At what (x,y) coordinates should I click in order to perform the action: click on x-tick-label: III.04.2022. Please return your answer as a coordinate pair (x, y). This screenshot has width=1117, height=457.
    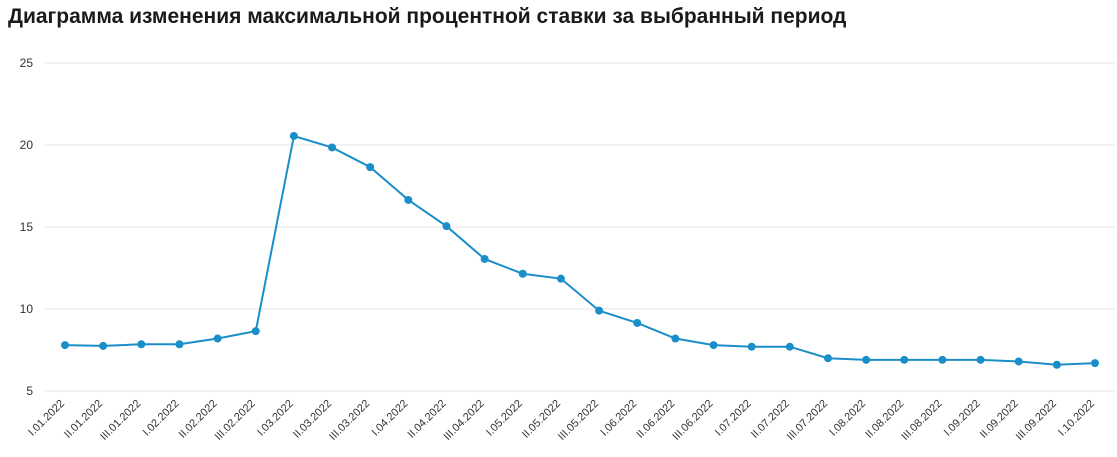
    Looking at the image, I should click on (463, 420).